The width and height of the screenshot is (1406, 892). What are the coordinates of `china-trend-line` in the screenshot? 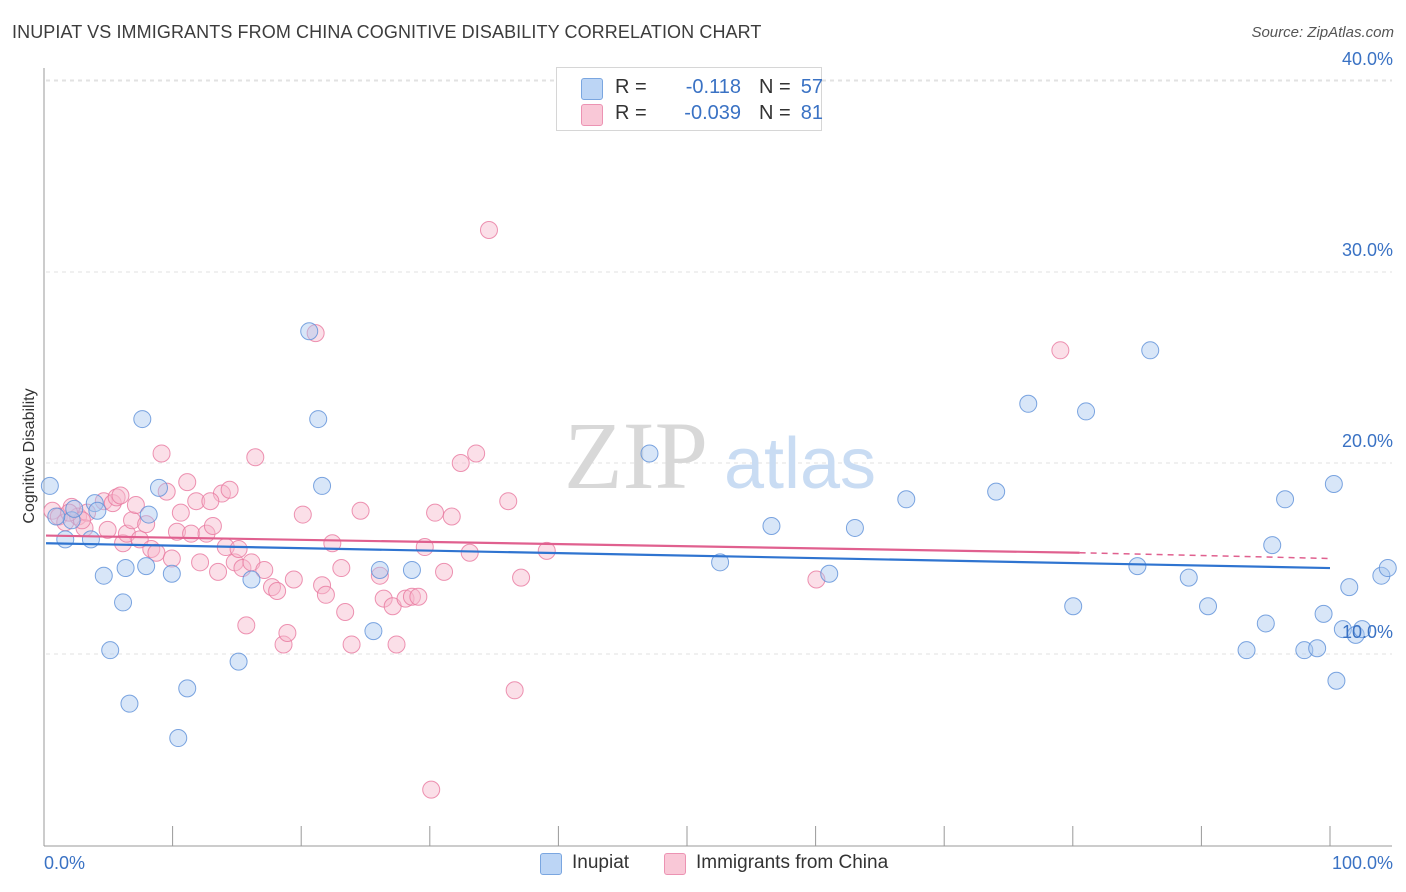 It's located at (562, 544).